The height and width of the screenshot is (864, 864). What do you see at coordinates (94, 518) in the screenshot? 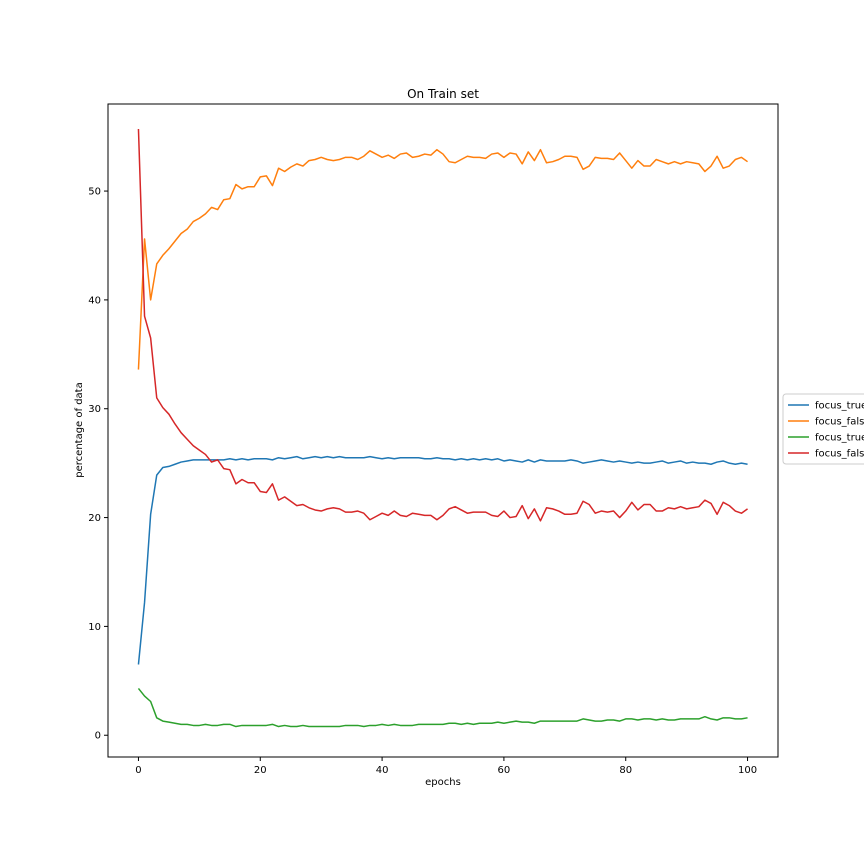
I see `y-tick-label: 20` at bounding box center [94, 518].